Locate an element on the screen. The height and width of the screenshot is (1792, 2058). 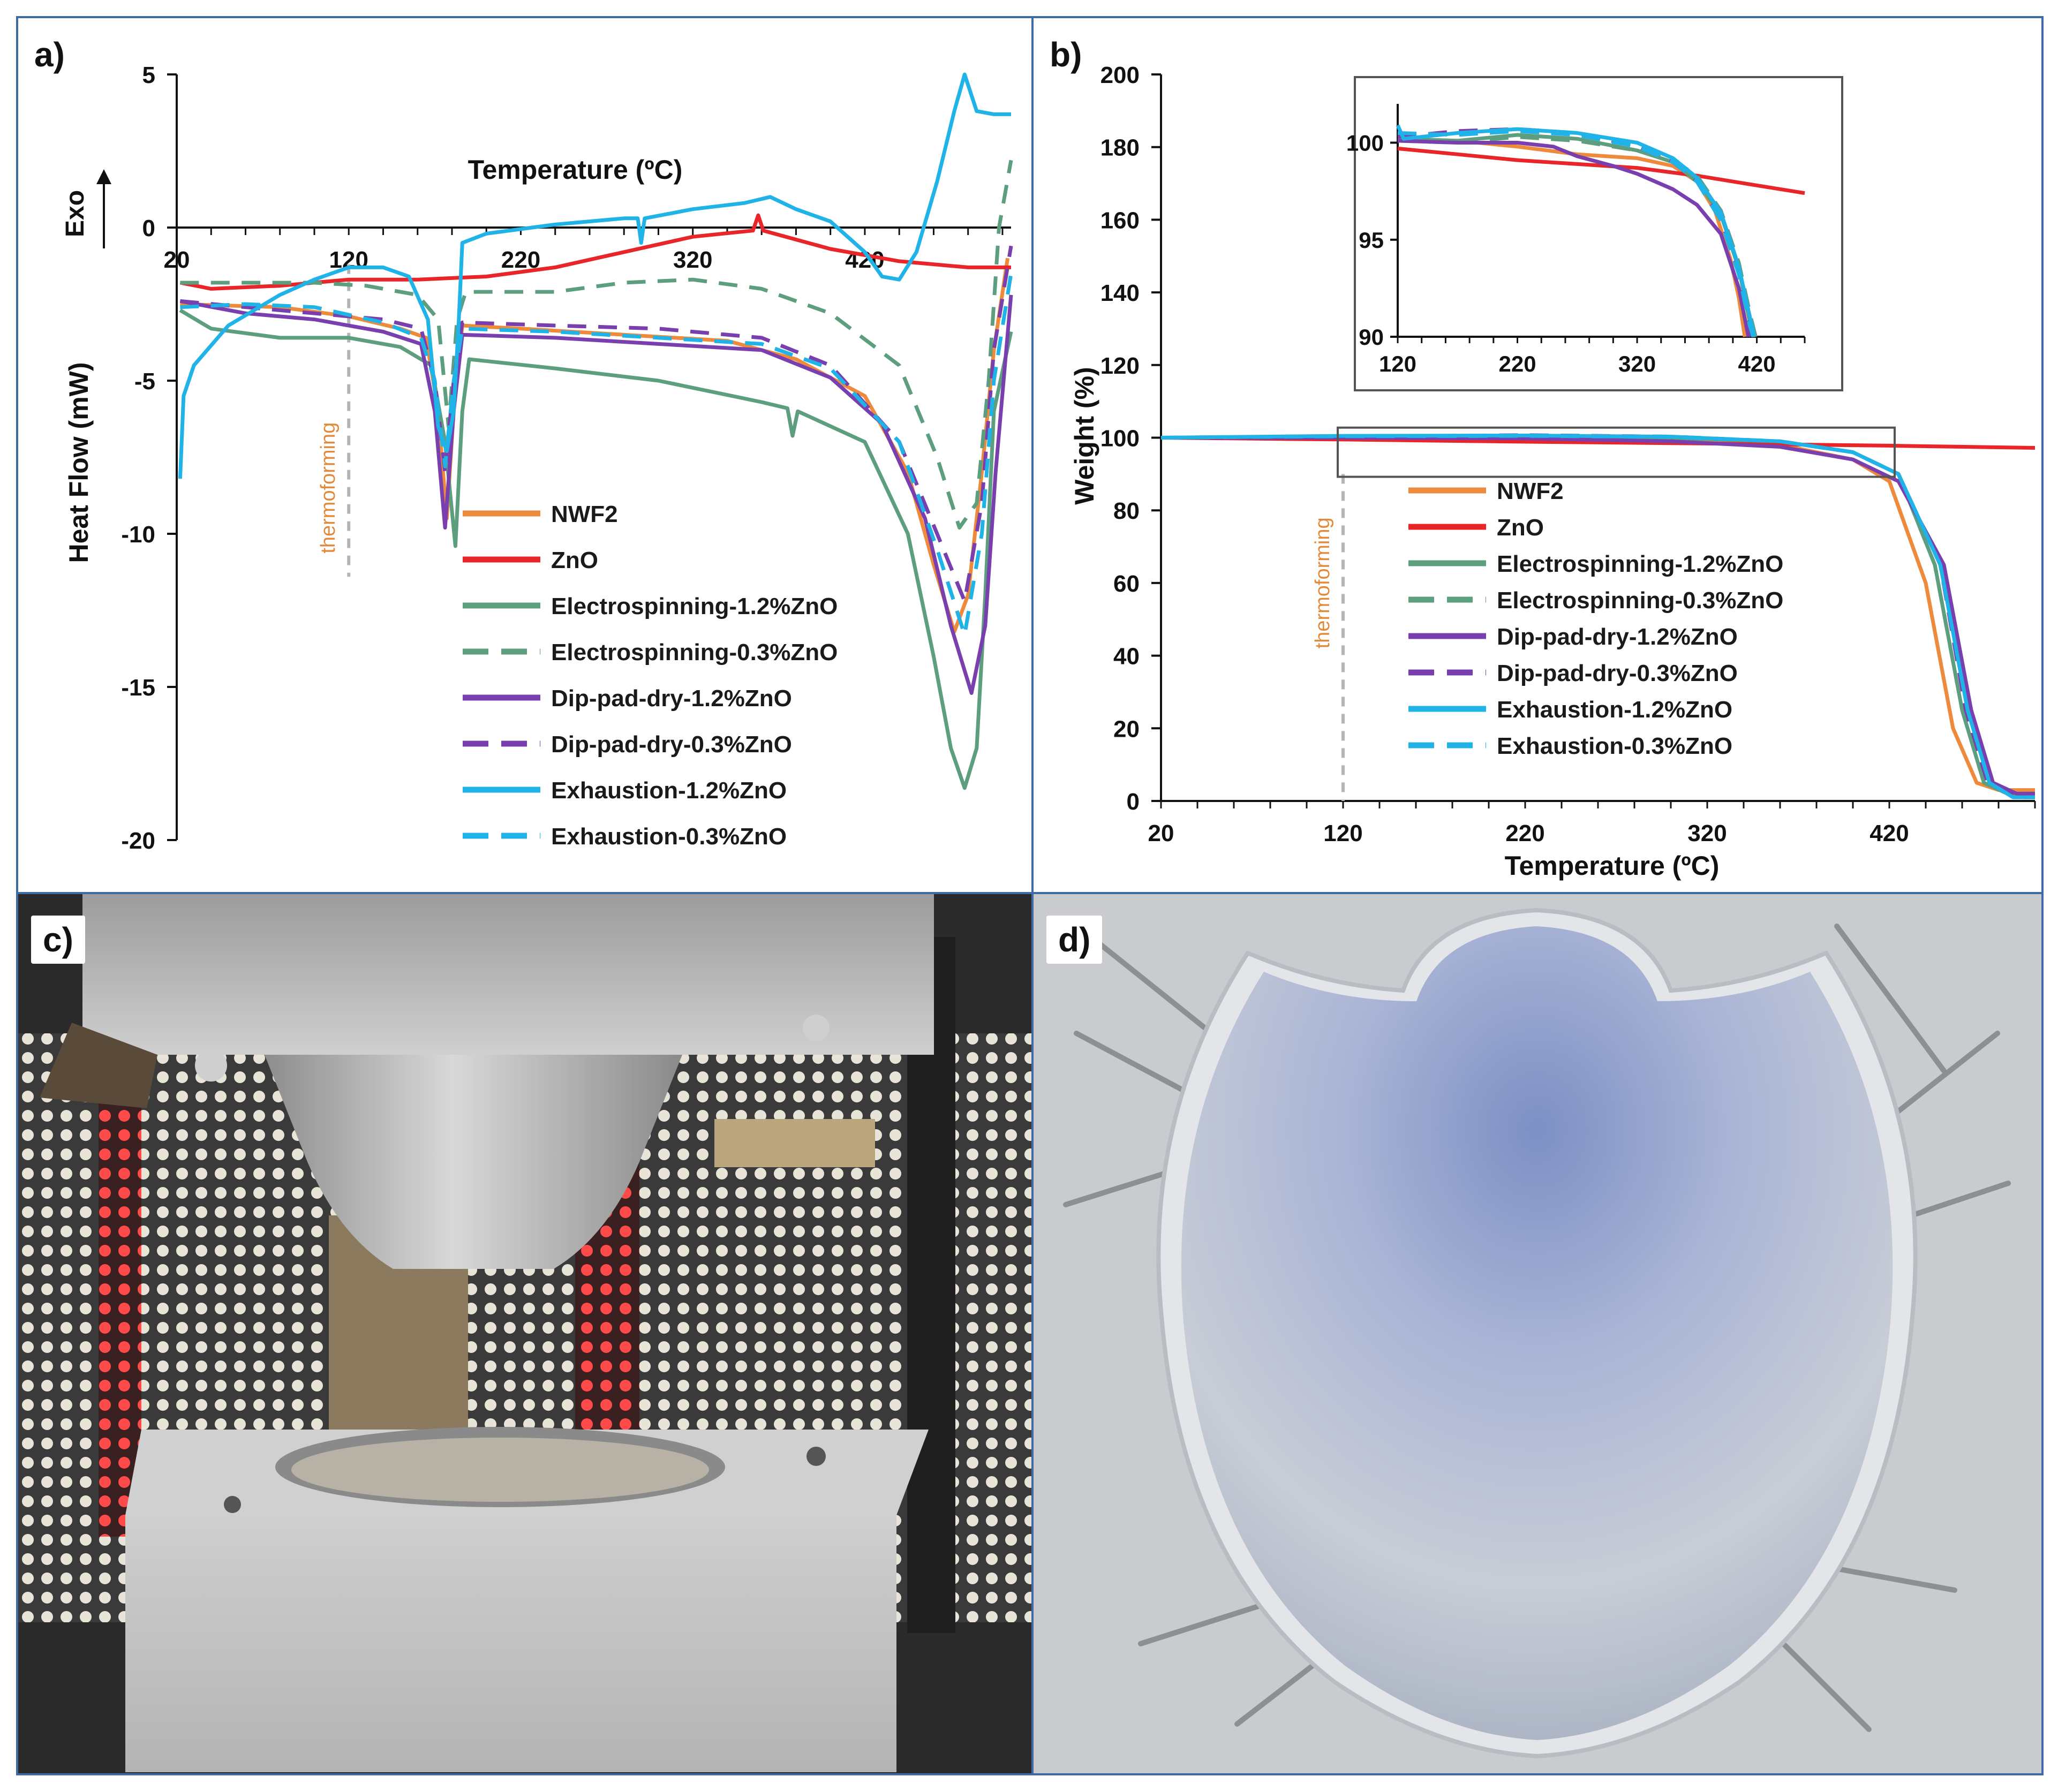
exo-arrow-head is located at coordinates (103, 177).